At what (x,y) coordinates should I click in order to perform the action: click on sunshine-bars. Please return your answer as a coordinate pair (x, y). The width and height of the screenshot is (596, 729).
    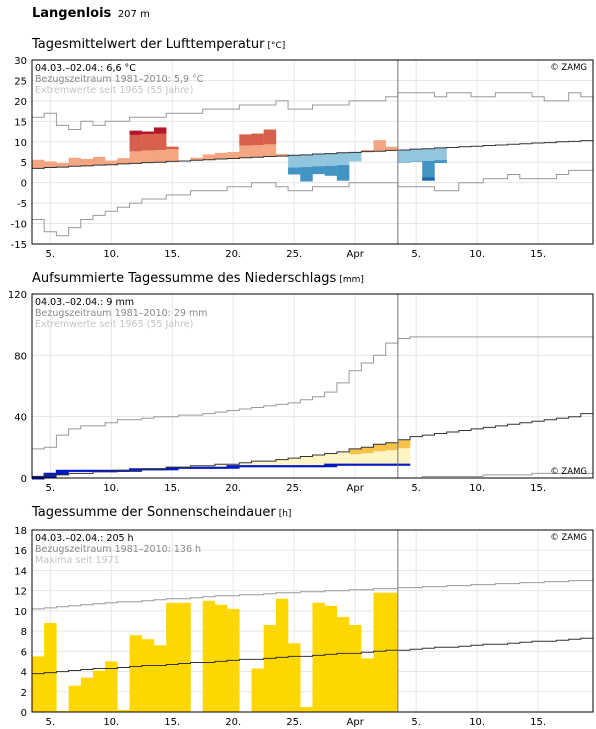
    Looking at the image, I should click on (215, 652).